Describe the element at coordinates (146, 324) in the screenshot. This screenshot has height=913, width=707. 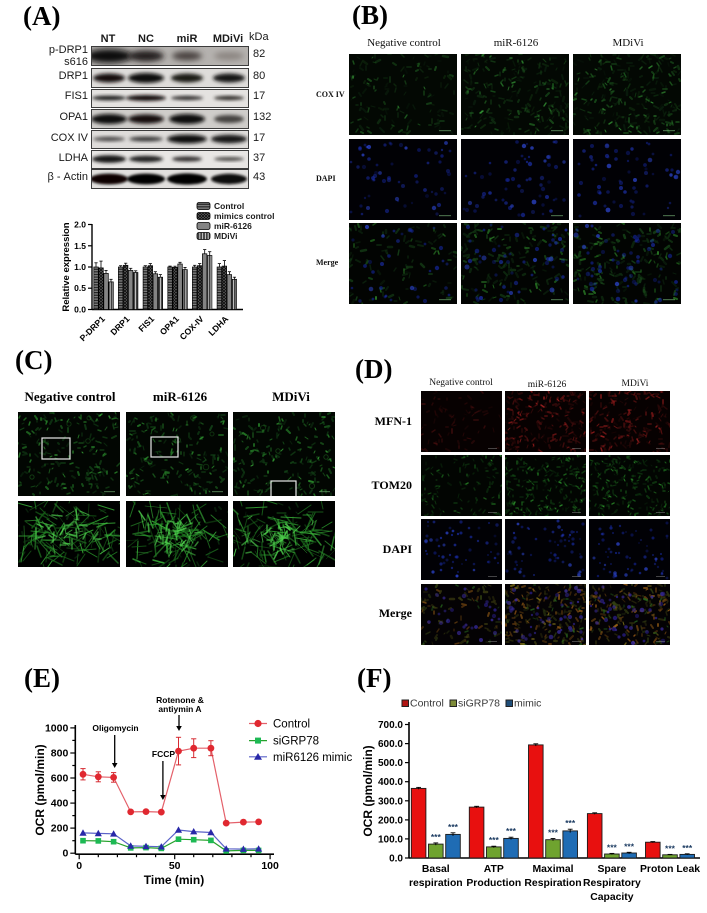
I see `svg-text: FIS1` at that location.